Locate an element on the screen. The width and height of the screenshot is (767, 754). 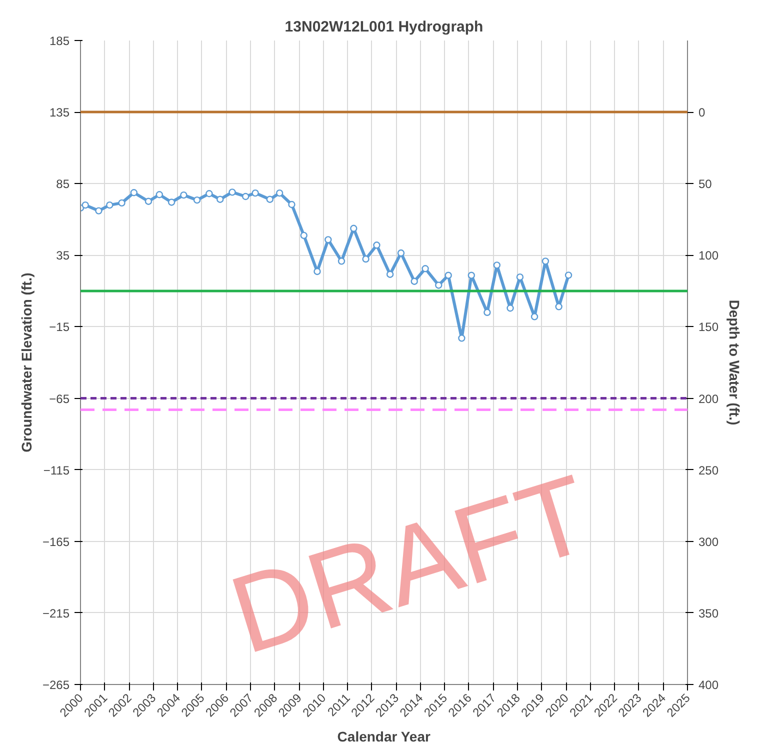
y2-tick-label: 150 is located at coordinates (708, 327).